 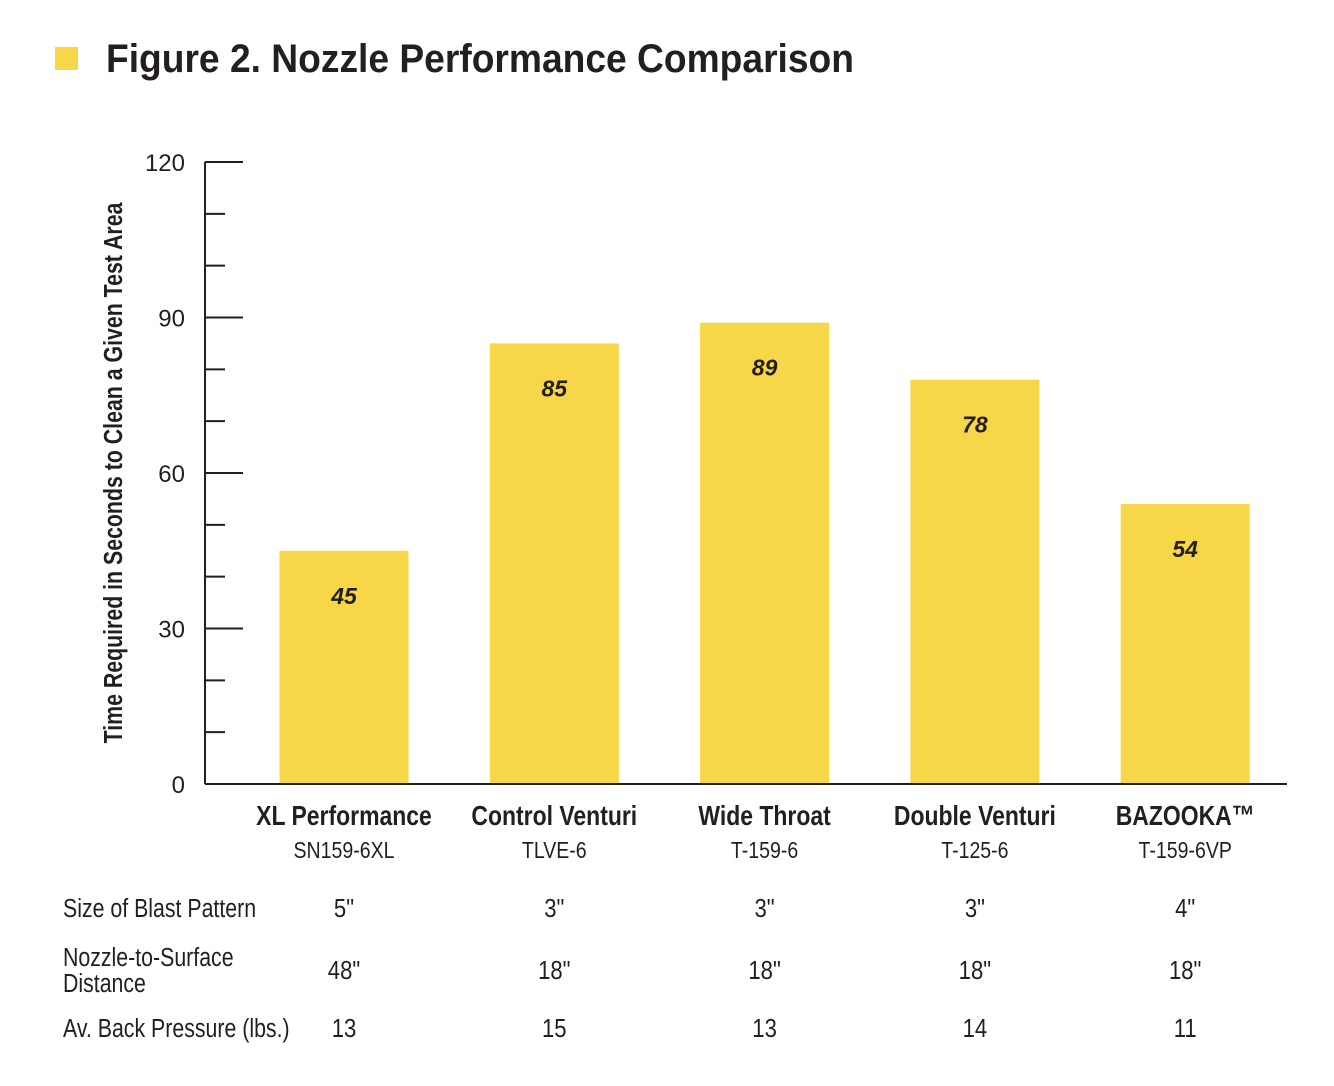 I want to click on data-label: 54, so click(x=1185, y=549).